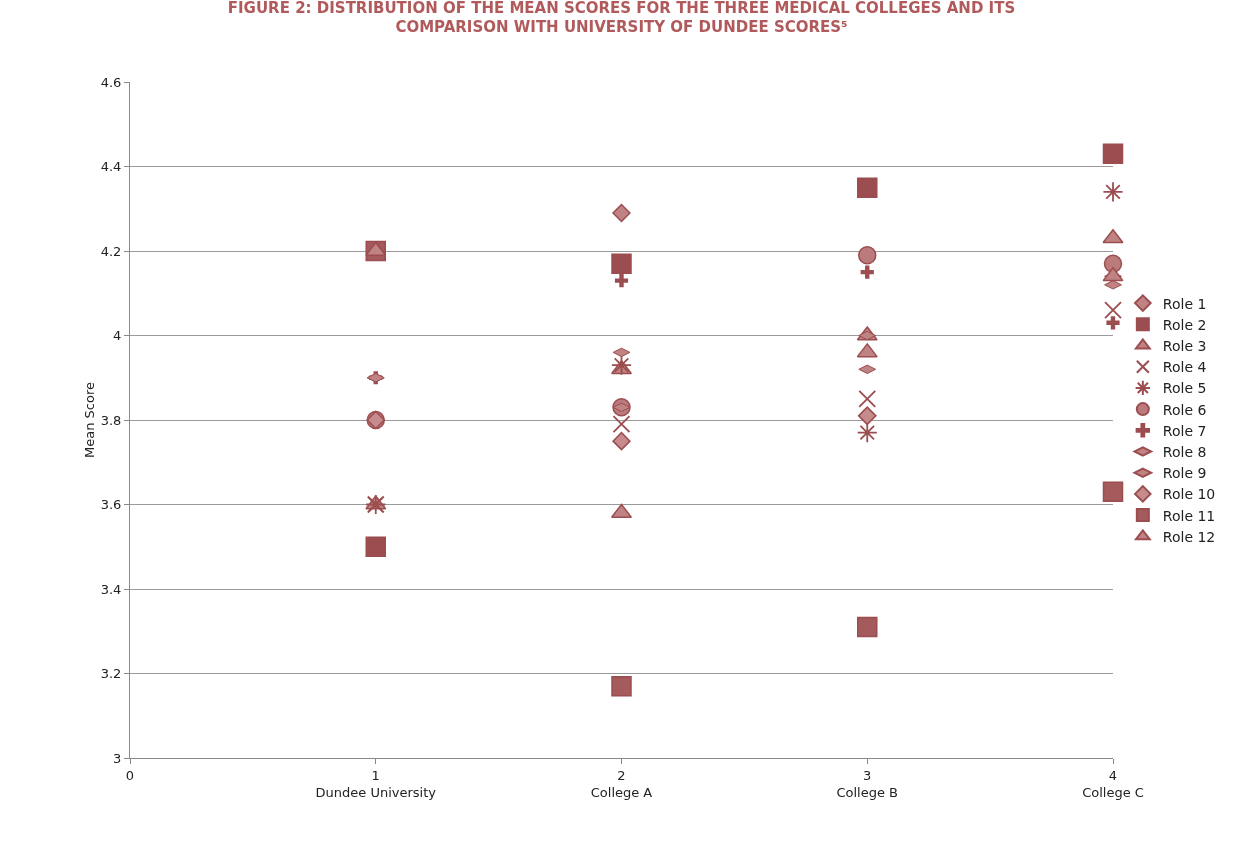 This screenshot has width=1251, height=851. I want to click on chart-title: FIGURE 2: DISTRIBUTION OF THE MEAN SCORES FOR THE THREE MEDICAL COLLEGES AND ITS COMPARISON WITH UNIVERSITY OF DUNDEE SCORES⁵, so click(621, 18).